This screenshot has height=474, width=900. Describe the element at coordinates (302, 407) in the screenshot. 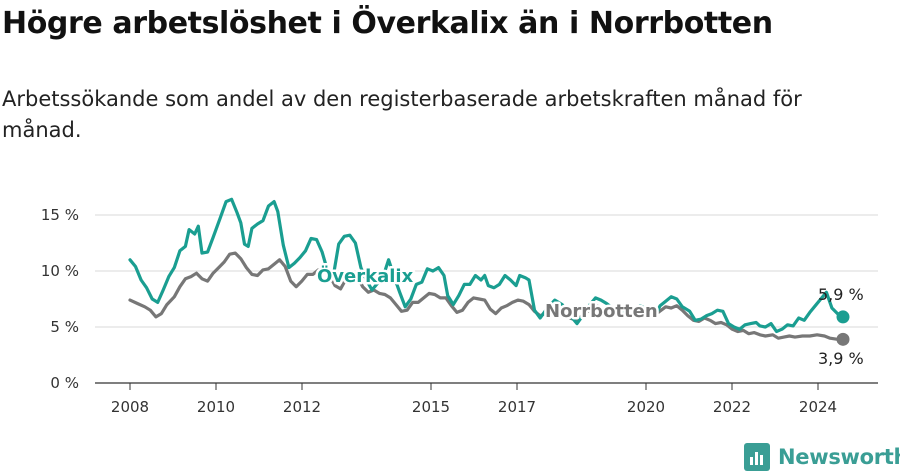

I see `x-tick-label: 2012` at that location.